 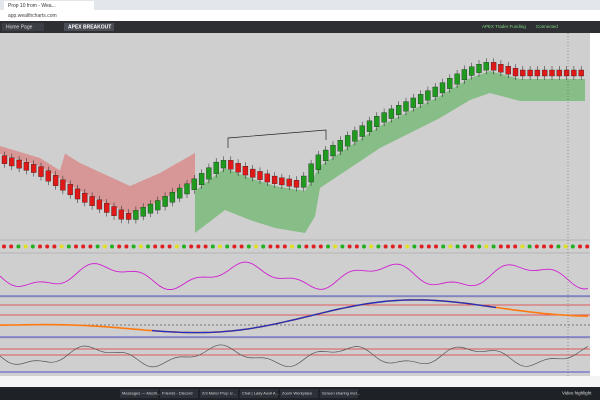 What do you see at coordinates (277, 138) in the screenshot?
I see `bracket-line` at bounding box center [277, 138].